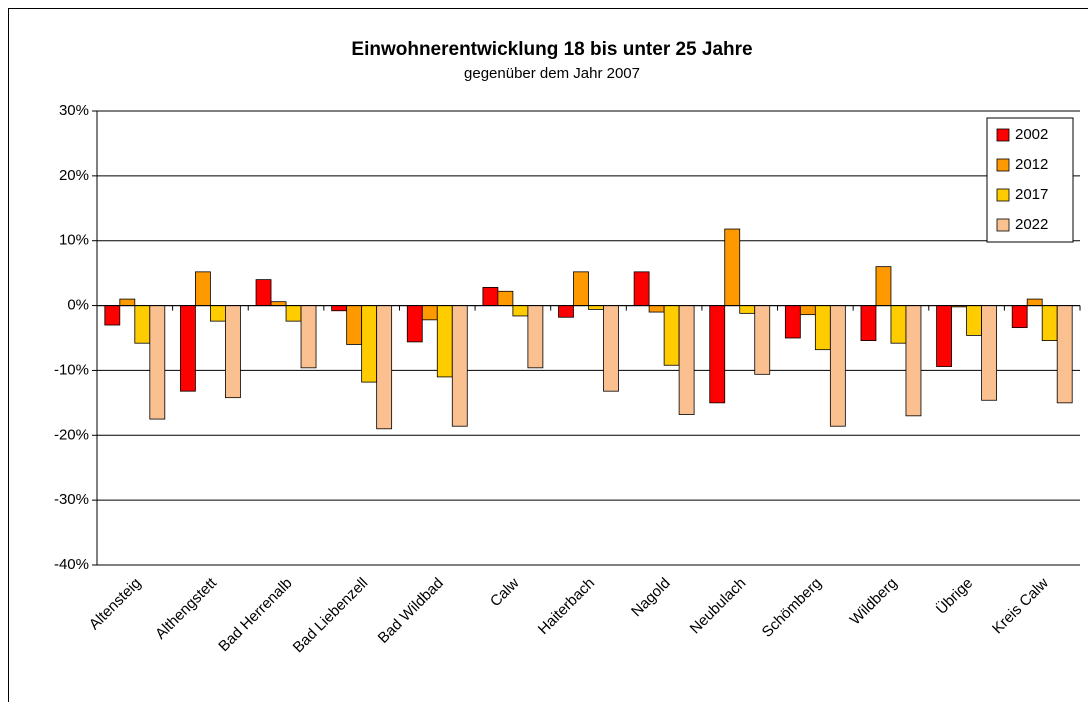 The image size is (1088, 702). Describe the element at coordinates (71, 434) in the screenshot. I see `y-tick-label: -20%` at that location.